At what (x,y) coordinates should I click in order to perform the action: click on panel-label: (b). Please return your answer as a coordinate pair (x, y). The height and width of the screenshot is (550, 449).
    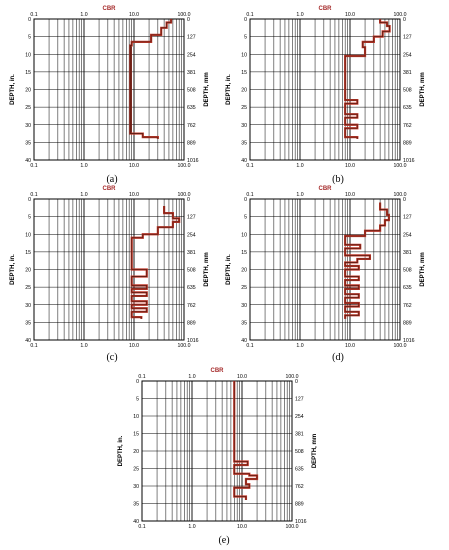
    Looking at the image, I should click on (338, 179).